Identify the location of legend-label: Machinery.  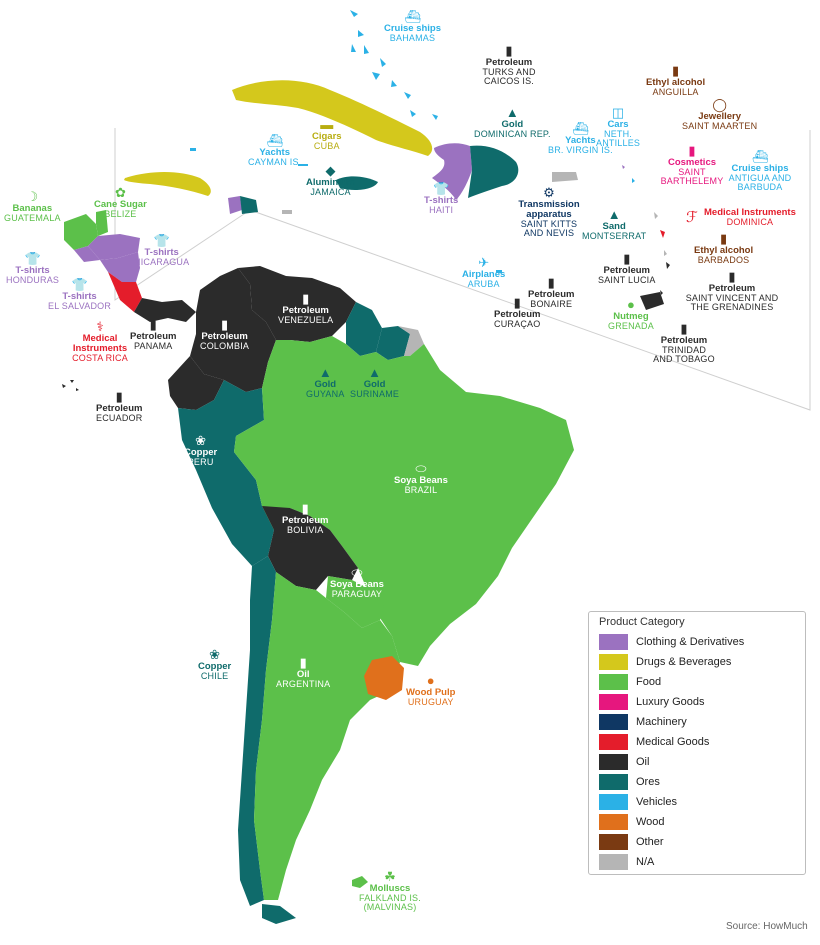
(661, 722).